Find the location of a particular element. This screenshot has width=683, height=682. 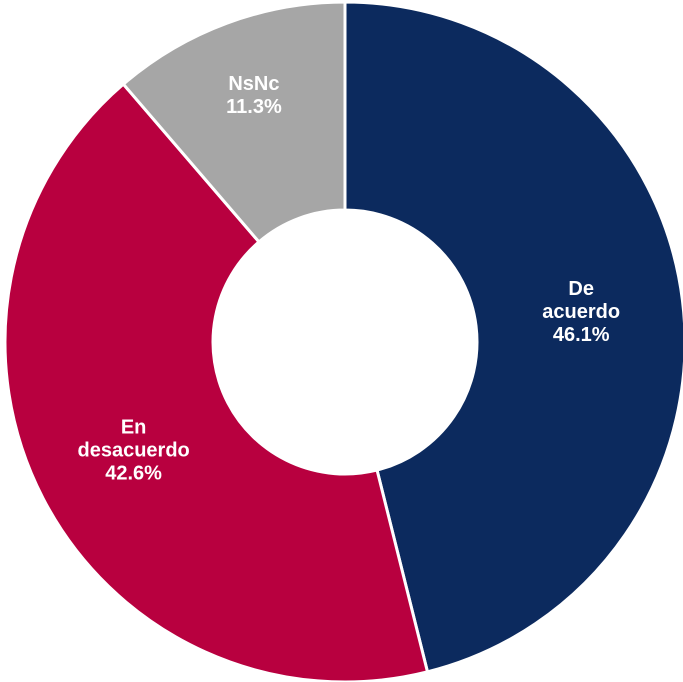

slice-category-label: desacuerdo is located at coordinates (133, 451).